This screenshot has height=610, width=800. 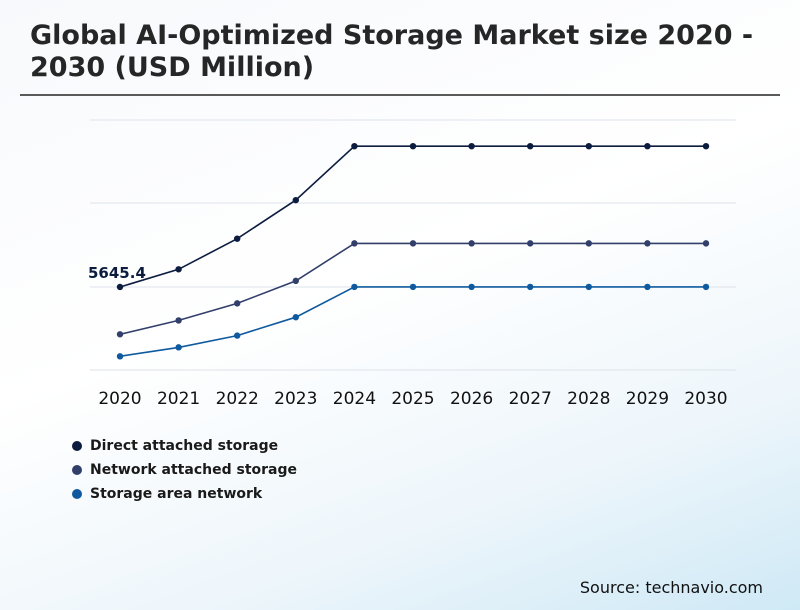 I want to click on source-credit: Source: technavio.com, so click(x=671, y=587).